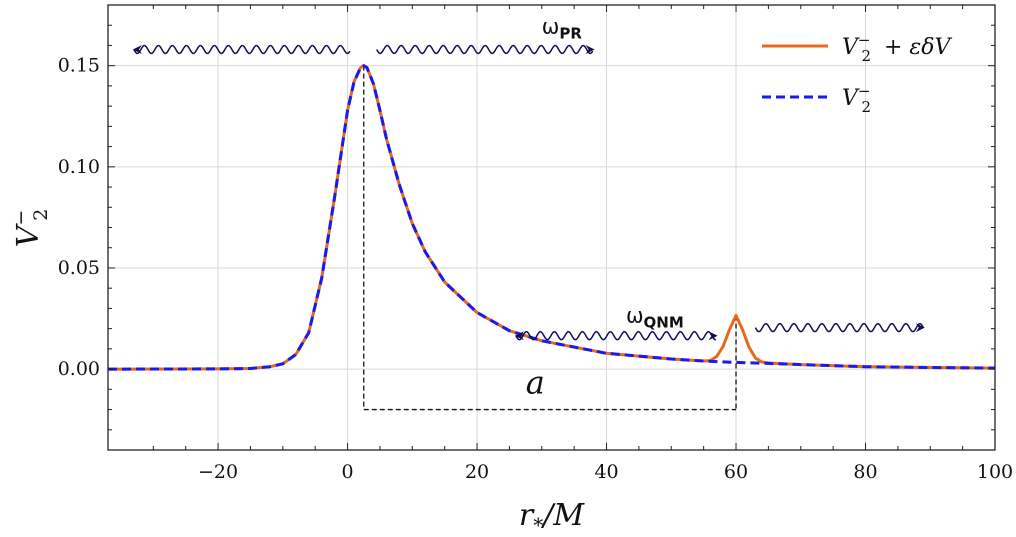  Describe the element at coordinates (485, 49) in the screenshot. I see `pr-wave-right` at that location.